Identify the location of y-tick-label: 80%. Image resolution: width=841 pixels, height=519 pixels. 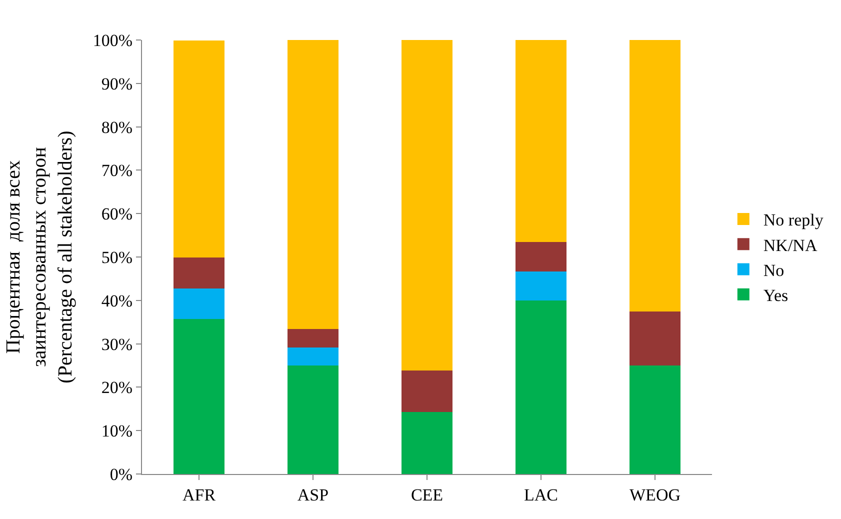
(117, 127).